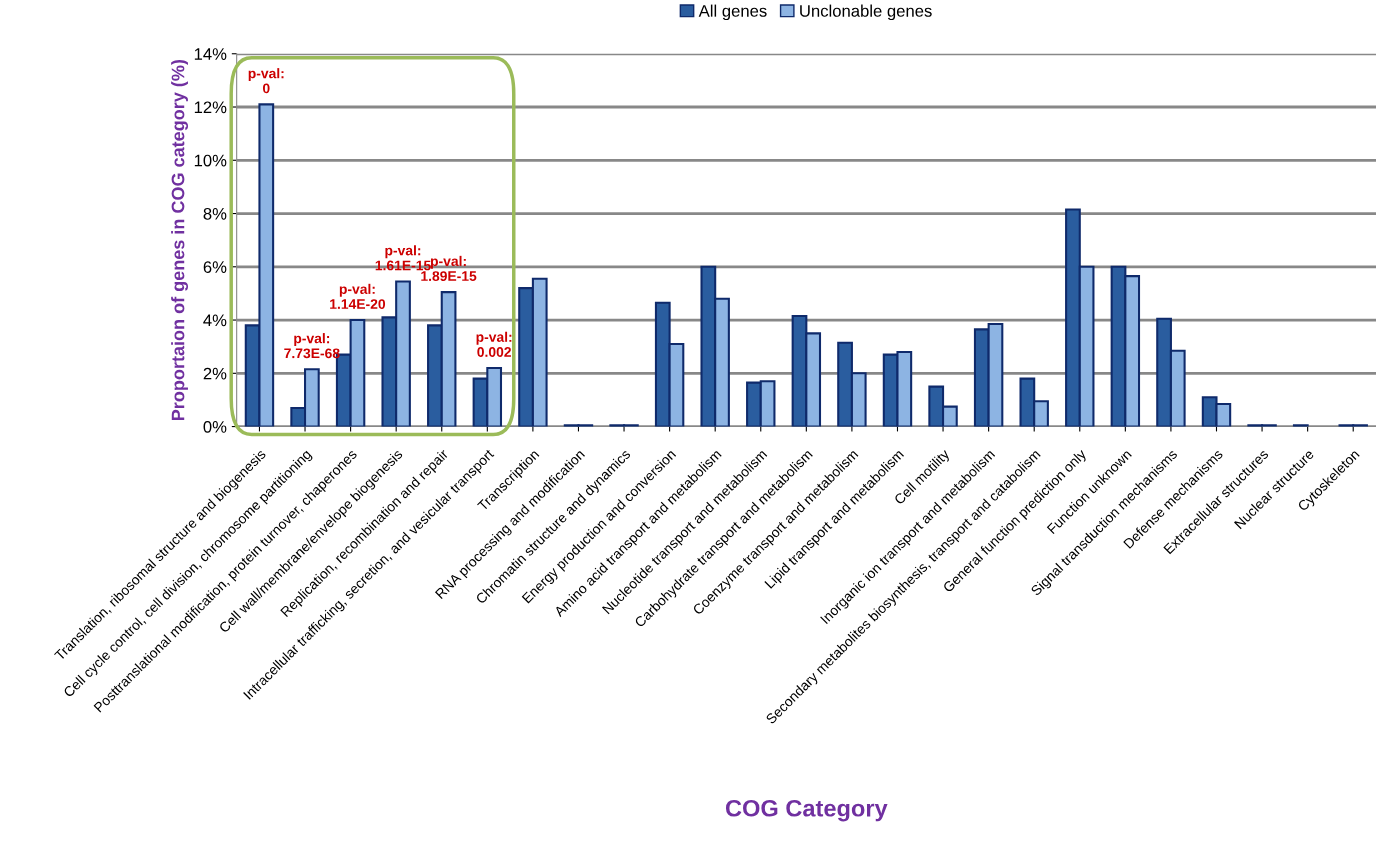 Image resolution: width=1376 pixels, height=867 pixels. What do you see at coordinates (806, 810) in the screenshot?
I see `x-axis-title: COG Category` at bounding box center [806, 810].